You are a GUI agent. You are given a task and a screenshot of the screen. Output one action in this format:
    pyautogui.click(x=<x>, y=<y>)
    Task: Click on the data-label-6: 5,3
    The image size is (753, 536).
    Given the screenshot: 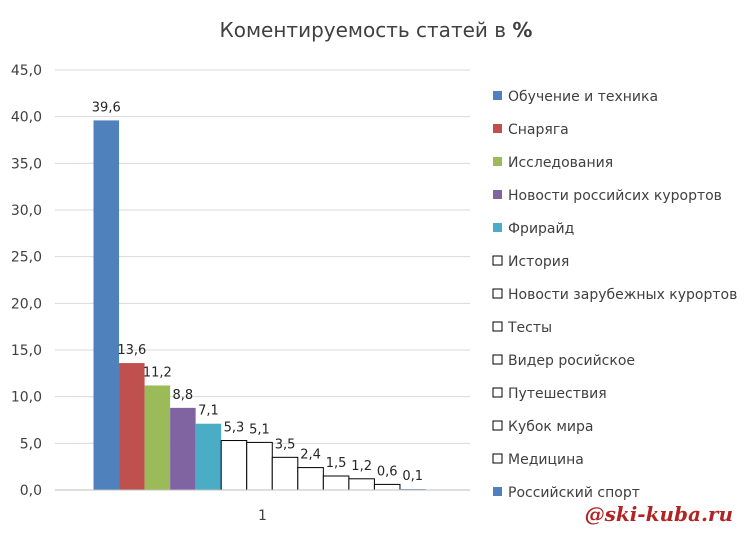 What is the action you would take?
    pyautogui.click(x=234, y=428)
    